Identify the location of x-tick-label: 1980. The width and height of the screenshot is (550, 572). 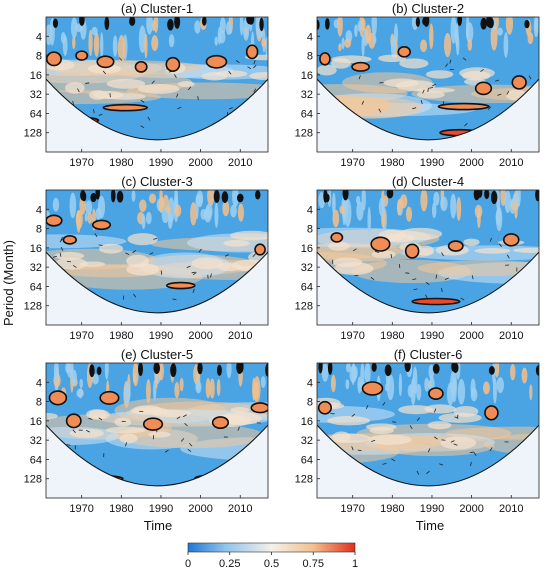
(392, 163).